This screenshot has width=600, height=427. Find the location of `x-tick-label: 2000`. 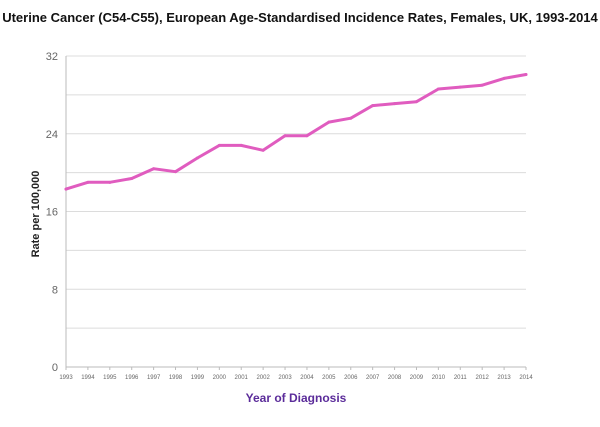

x-tick-label: 2000 is located at coordinates (220, 378).